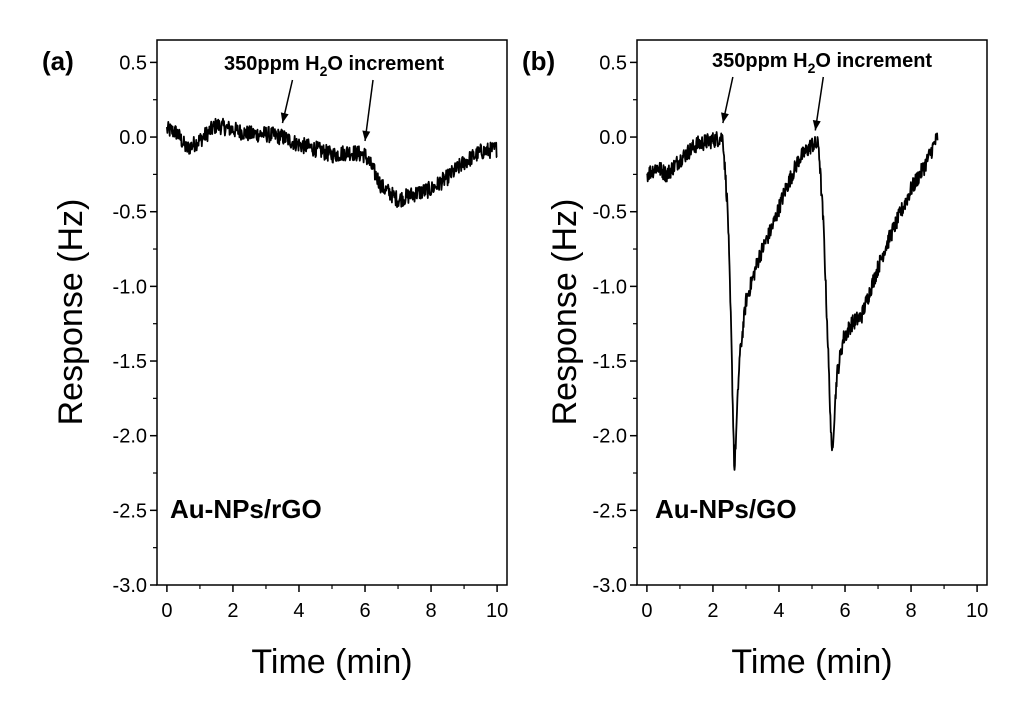  Describe the element at coordinates (369, 110) in the screenshot. I see `annotation-arrow-line` at that location.